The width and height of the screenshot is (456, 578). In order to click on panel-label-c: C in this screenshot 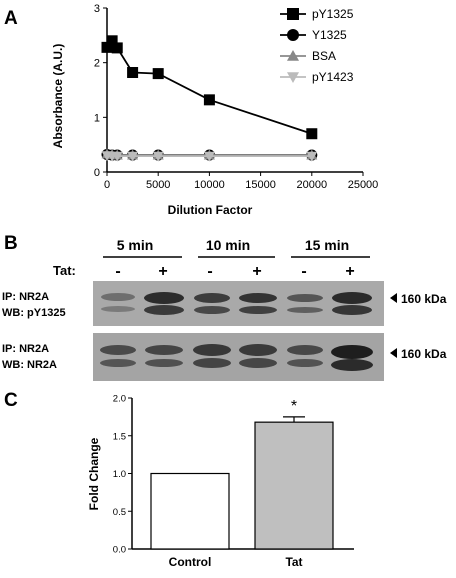, I will do `click(11, 400)`.